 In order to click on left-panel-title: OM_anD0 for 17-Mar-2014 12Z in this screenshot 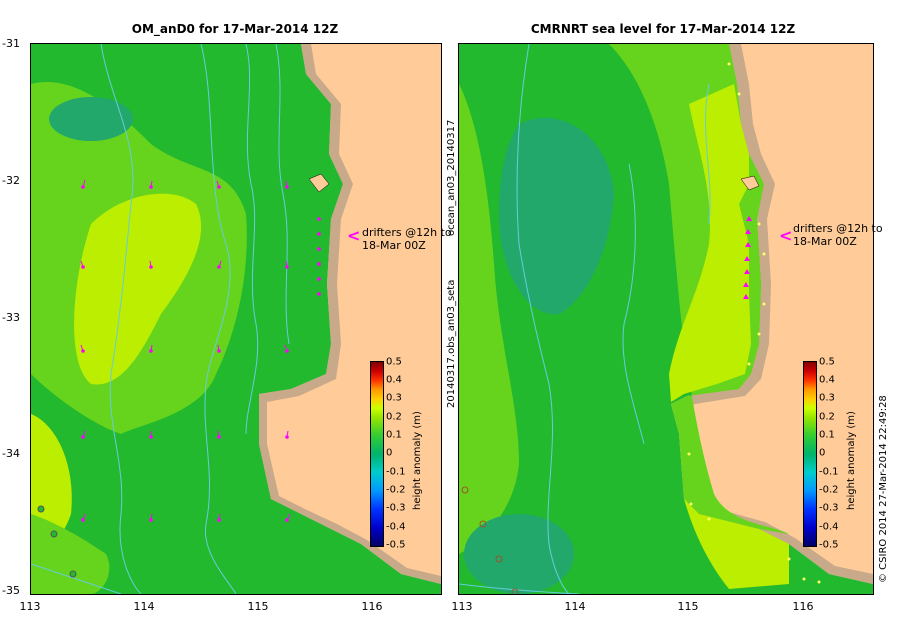, I will do `click(235, 29)`.